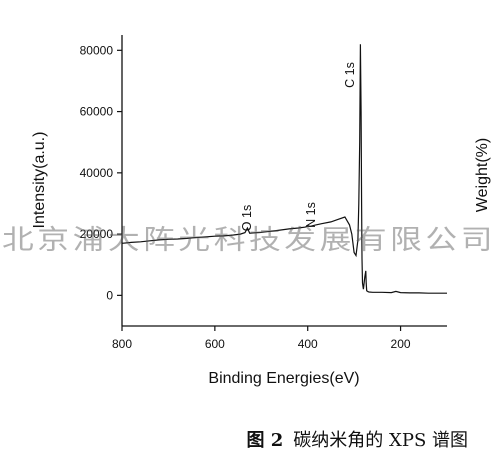 Image resolution: width=500 pixels, height=464 pixels. Describe the element at coordinates (380, 440) in the screenshot. I see `caption-text: 碳纳米角的 XPS 谱图` at that location.